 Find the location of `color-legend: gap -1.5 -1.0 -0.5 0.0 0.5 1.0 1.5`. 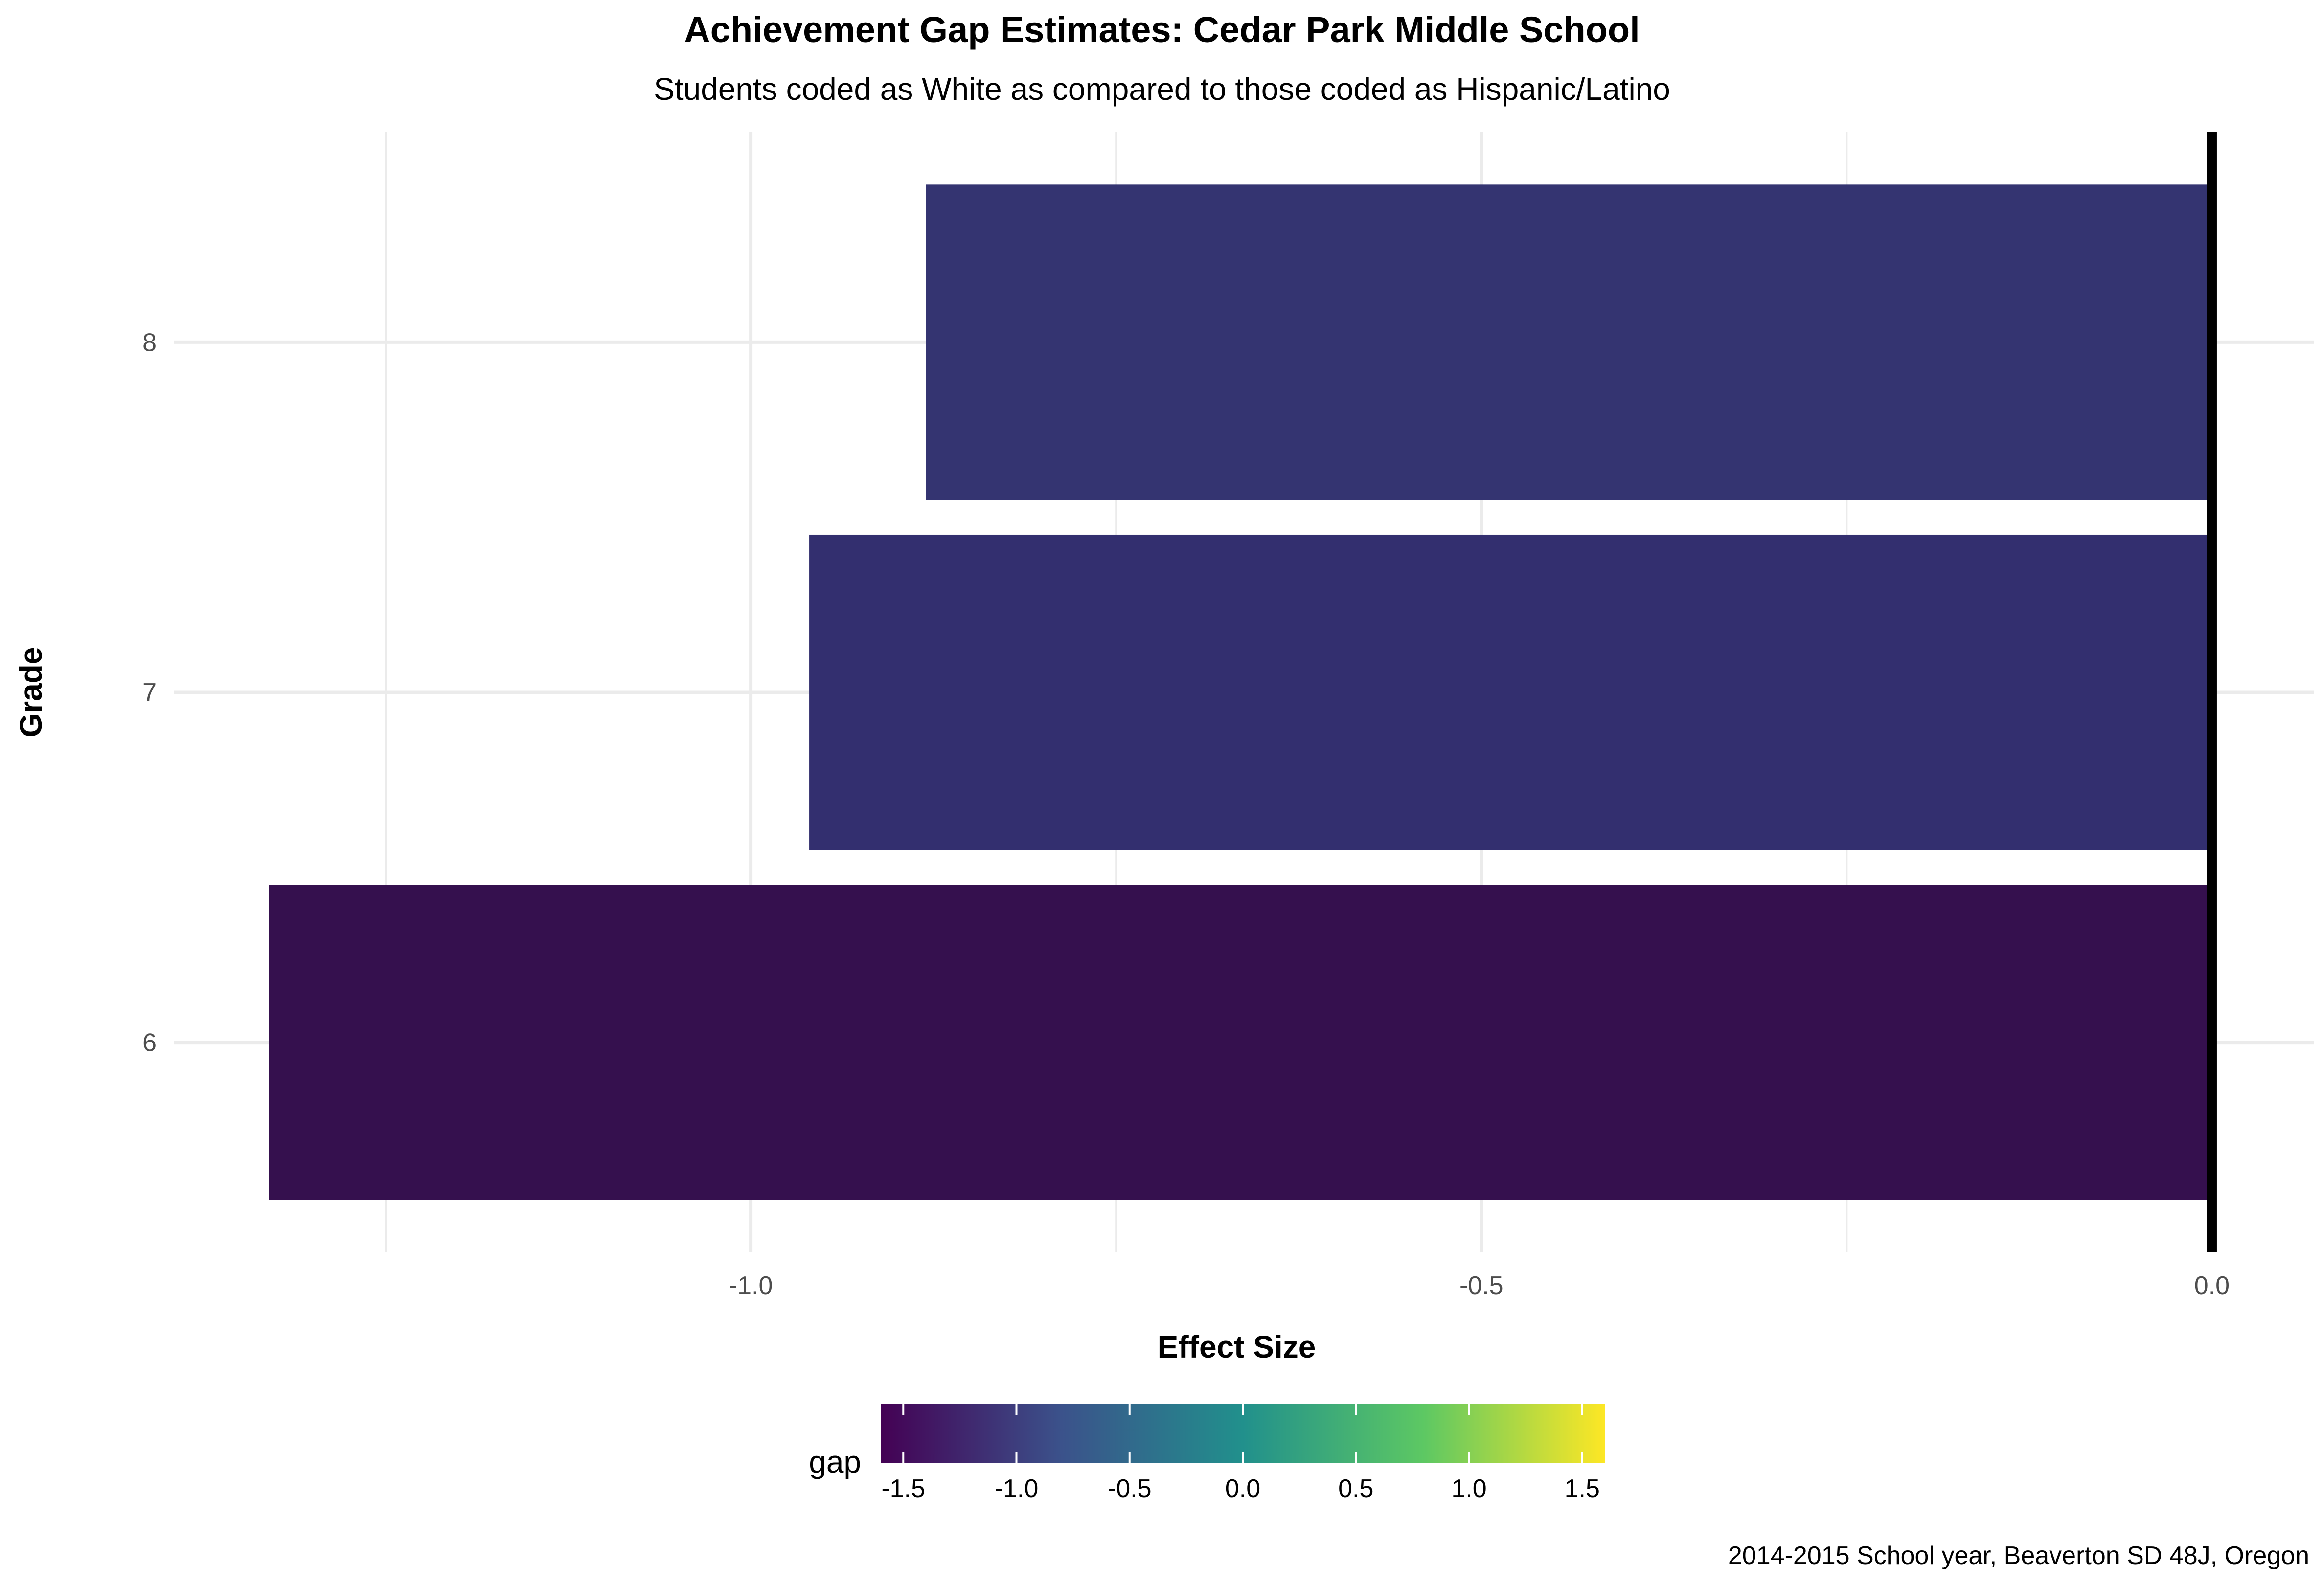

color-legend: gap -1.5 -1.0 -0.5 0.0 0.5 1.0 1.5 is located at coordinates (1207, 1454).